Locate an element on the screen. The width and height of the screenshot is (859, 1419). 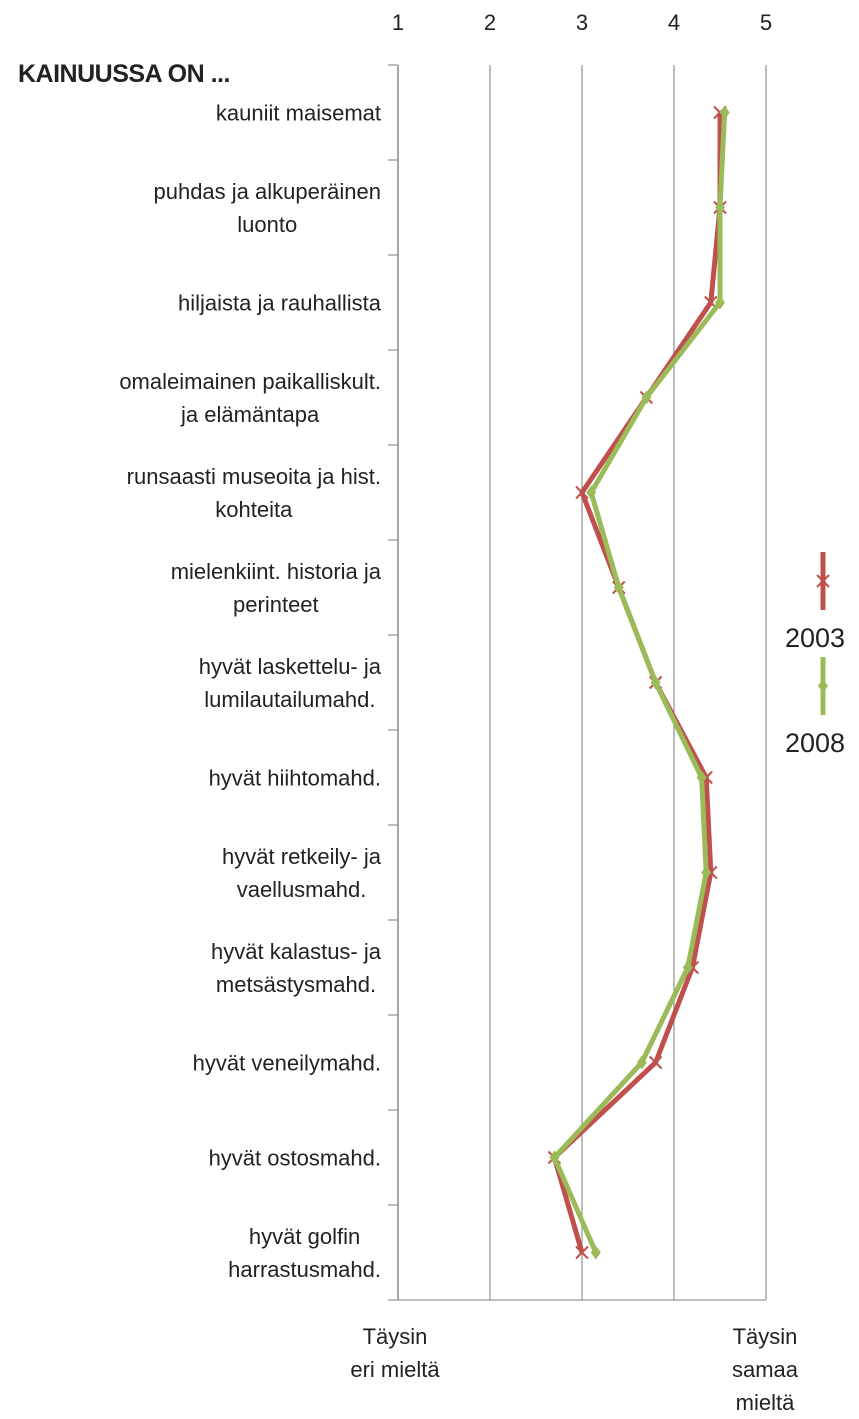
category-label-box: hyvät laskettelu- ja lumilautailumahd. is located at coordinates (290, 683).